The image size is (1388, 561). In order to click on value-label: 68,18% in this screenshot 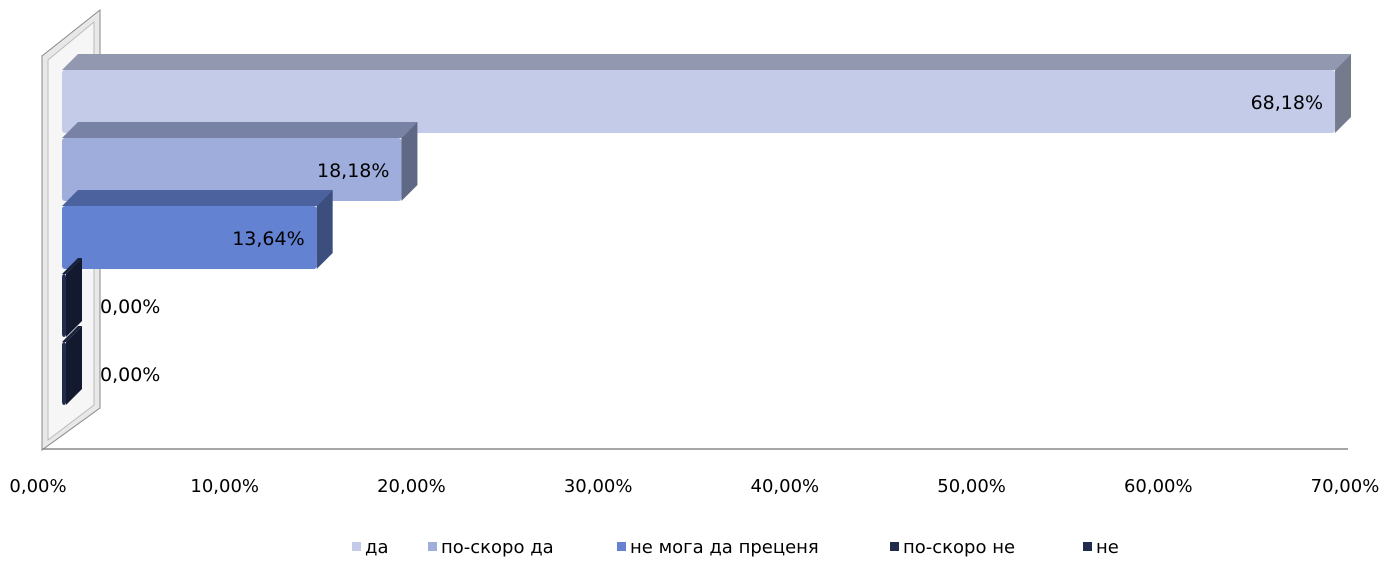, I will do `click(1287, 103)`.